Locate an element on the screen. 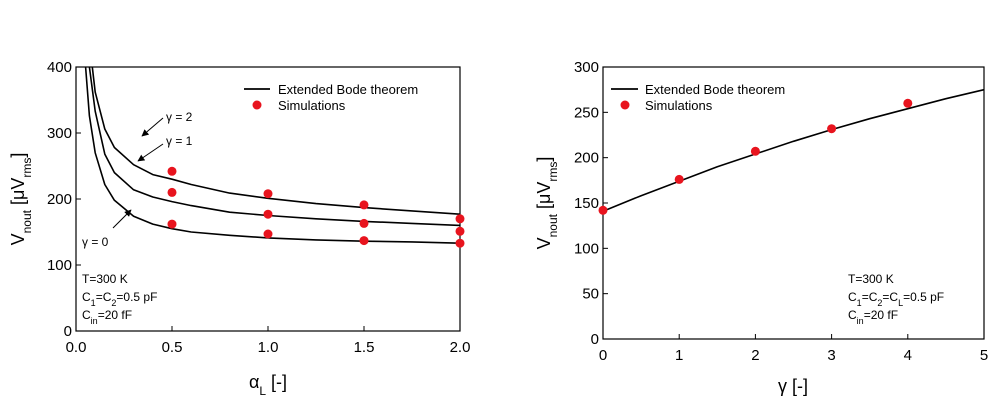 The width and height of the screenshot is (996, 403). left-y-ticks: 0 100 200 300 400 is located at coordinates (64, 199).